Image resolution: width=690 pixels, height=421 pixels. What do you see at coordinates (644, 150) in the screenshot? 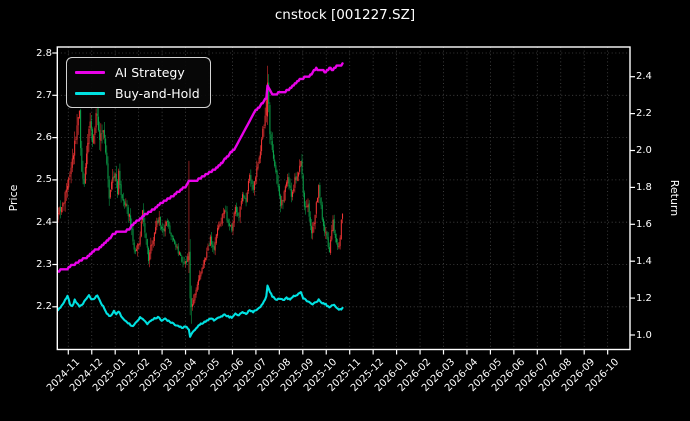
I see `y-tick-label-right: 2.0` at bounding box center [644, 150].